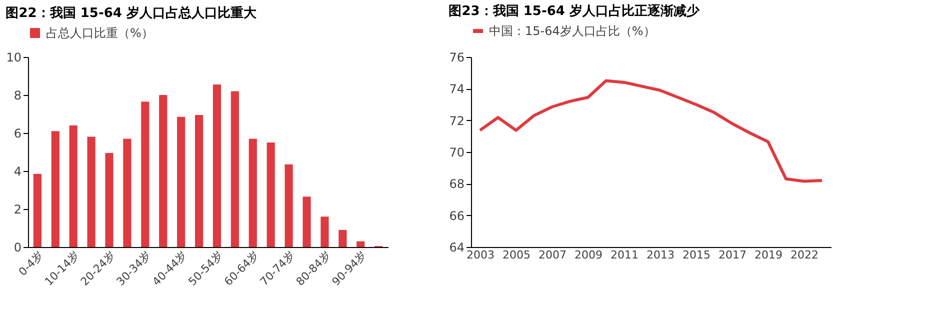 Image resolution: width=946 pixels, height=335 pixels. Describe the element at coordinates (574, 11) in the screenshot. I see `chart-title: 图23：我国 15-64 岁人口占比正逐渐减少` at that location.